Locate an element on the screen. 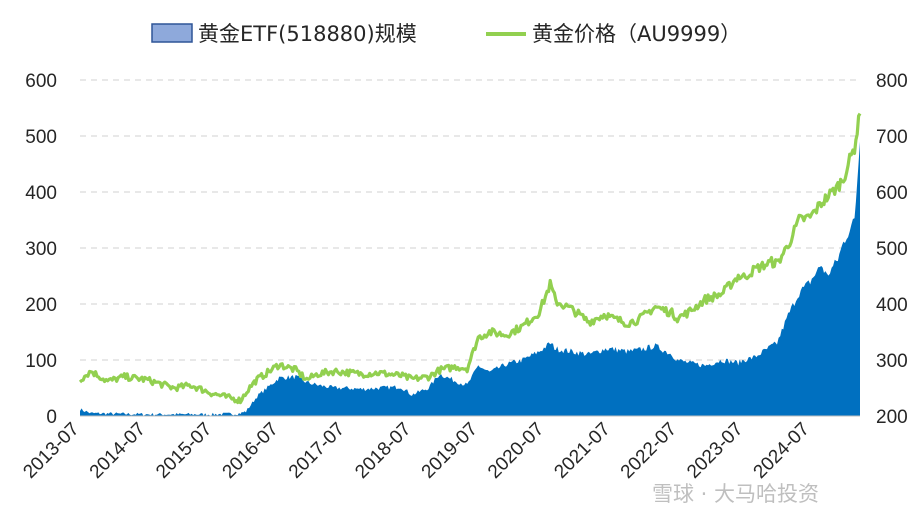 The width and height of the screenshot is (920, 522). y-left-tick-label: 300 is located at coordinates (41, 249).